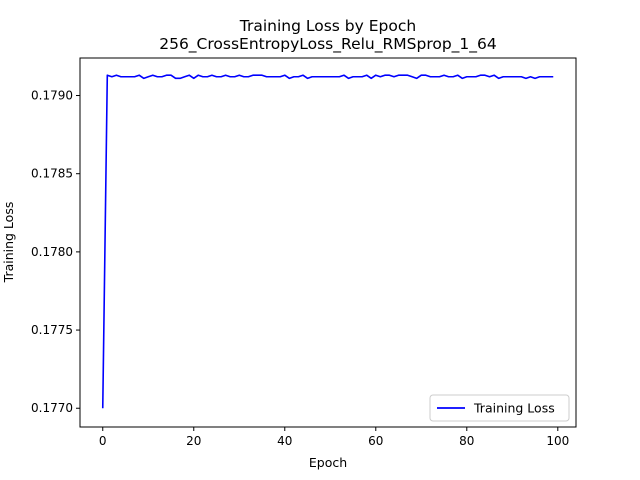 The image size is (640, 480). What do you see at coordinates (334, 437) in the screenshot?
I see `x-axis-ticks: 0 20 40 60 80 100` at bounding box center [334, 437].